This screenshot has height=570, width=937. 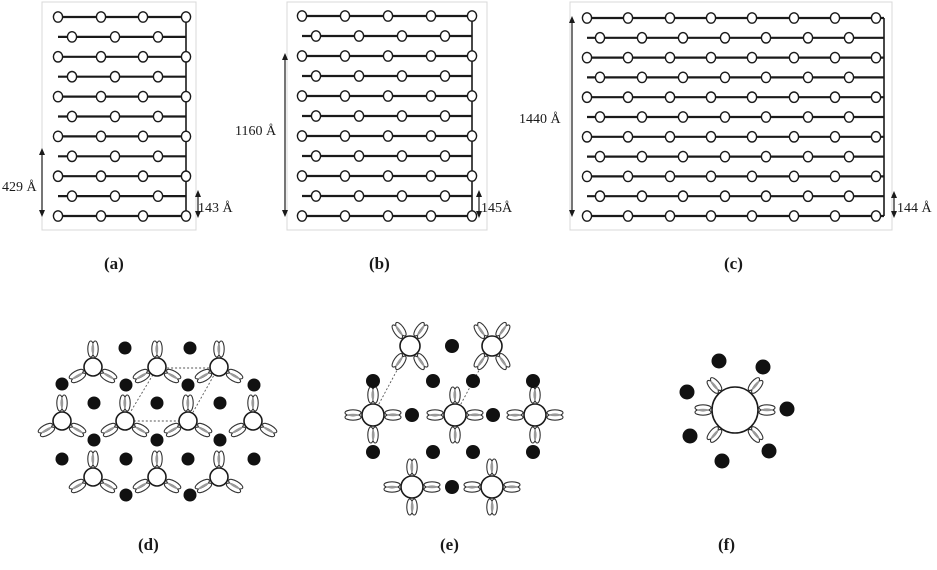 I want to click on lamellar-stack-b, so click(x=387, y=116).